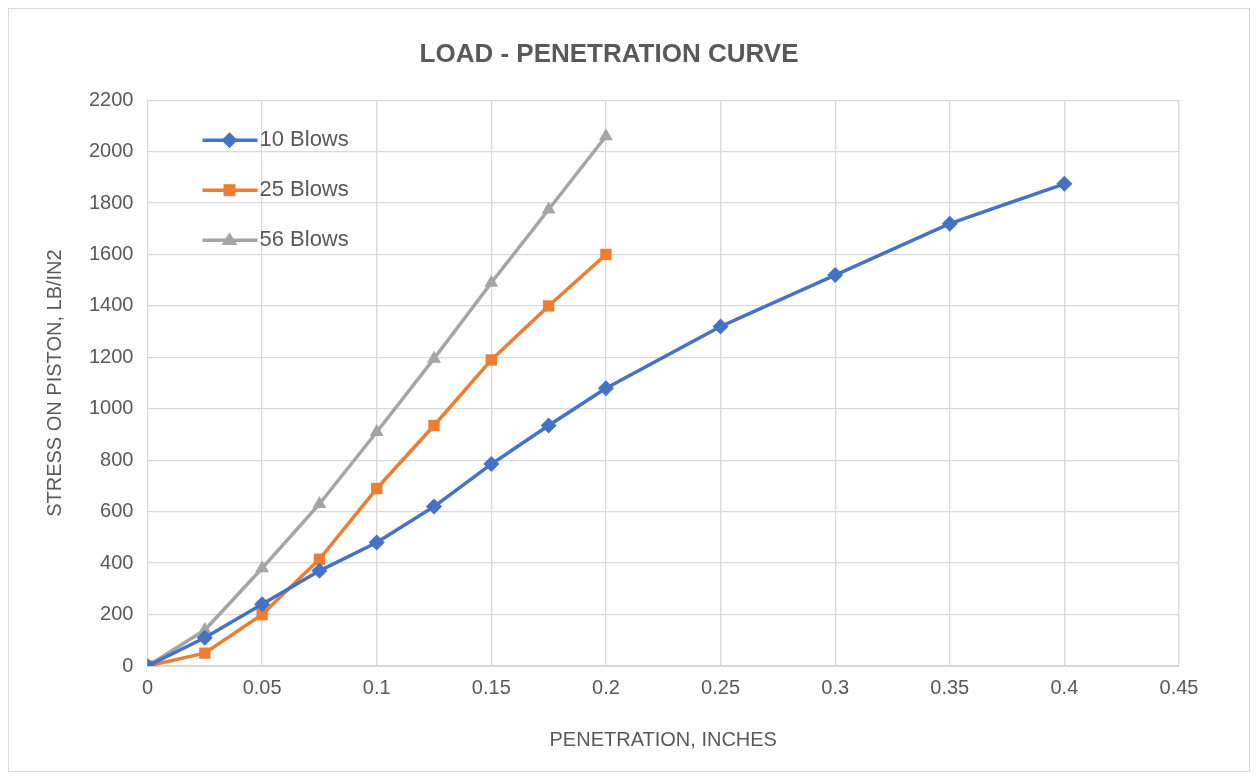  I want to click on legend-label: 10 Blows, so click(304, 139).